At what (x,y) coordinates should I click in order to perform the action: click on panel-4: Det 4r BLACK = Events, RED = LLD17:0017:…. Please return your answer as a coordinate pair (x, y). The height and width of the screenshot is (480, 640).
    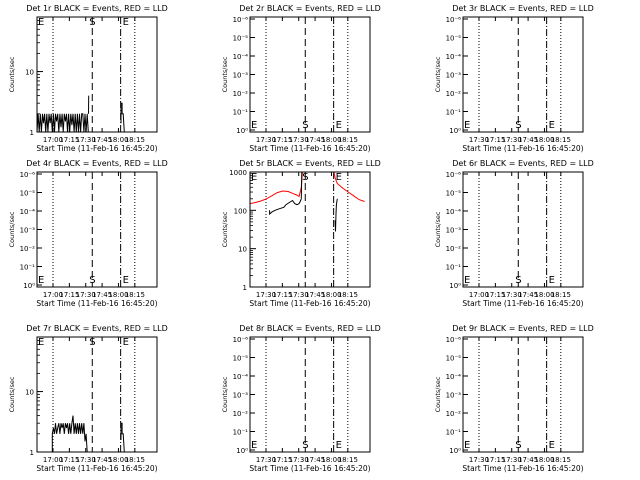
    Looking at the image, I should click on (88, 233).